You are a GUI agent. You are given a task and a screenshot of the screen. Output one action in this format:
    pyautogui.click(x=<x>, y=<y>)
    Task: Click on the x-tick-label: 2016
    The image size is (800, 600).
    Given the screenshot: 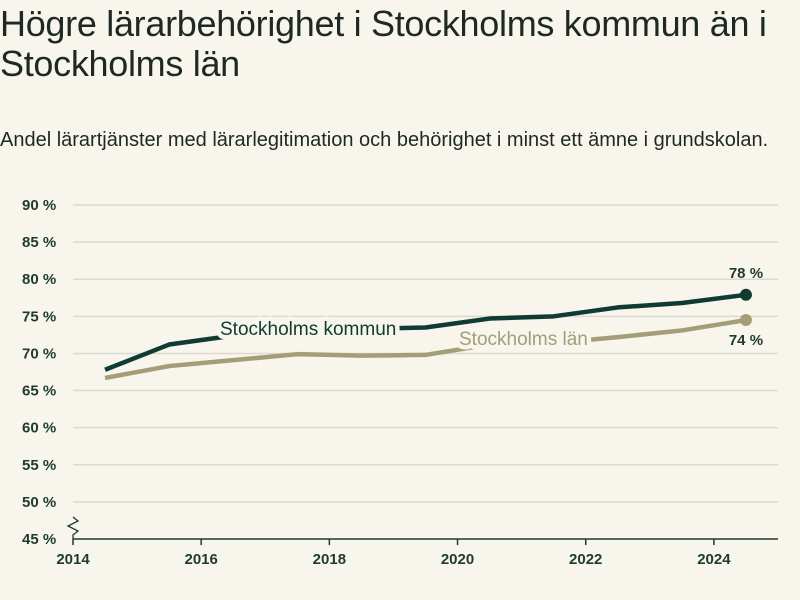 What is the action you would take?
    pyautogui.click(x=200, y=559)
    